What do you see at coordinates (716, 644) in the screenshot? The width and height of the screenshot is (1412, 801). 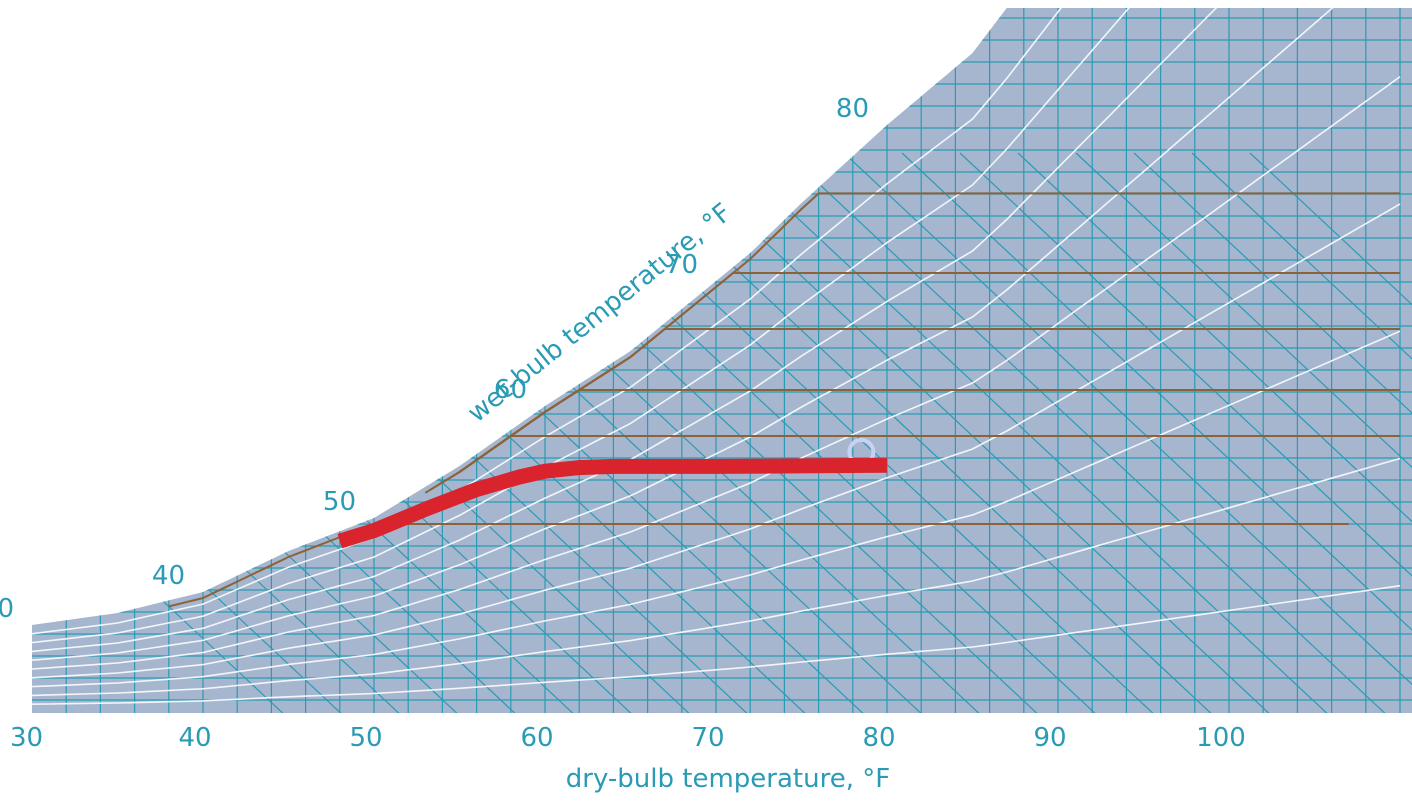 I see `relative-humidity-line` at bounding box center [716, 644].